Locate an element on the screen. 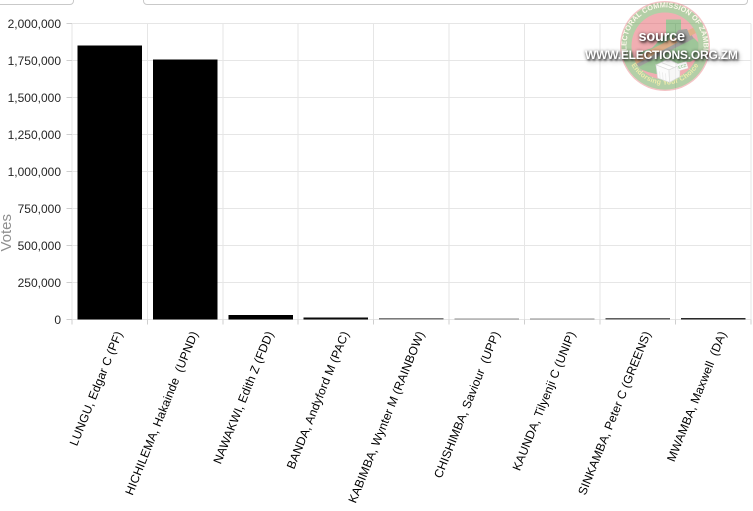  svg-text: 500,000 is located at coordinates (40, 246).